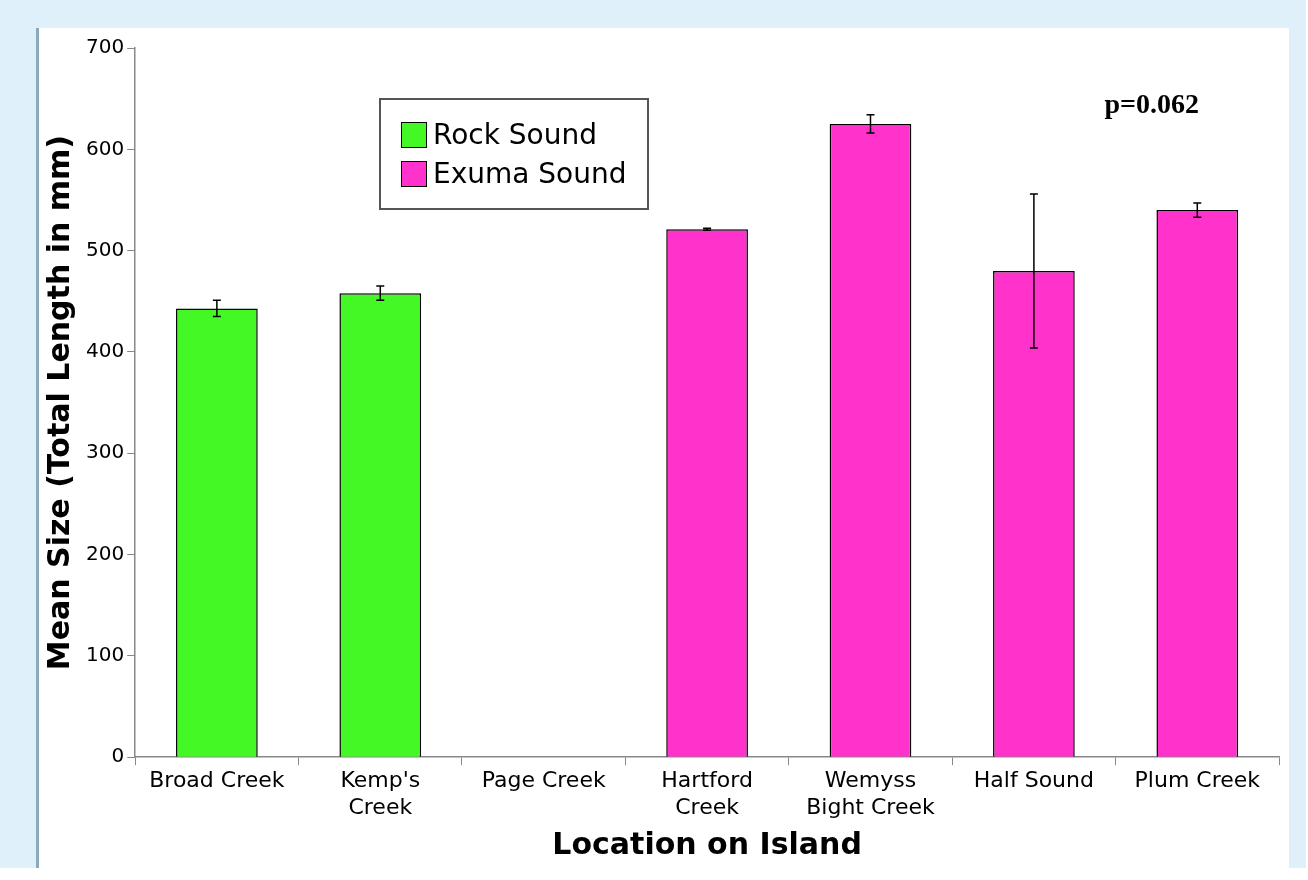  Describe the element at coordinates (380, 793) in the screenshot. I see `x-tick-label: Kemp's Creek` at that location.